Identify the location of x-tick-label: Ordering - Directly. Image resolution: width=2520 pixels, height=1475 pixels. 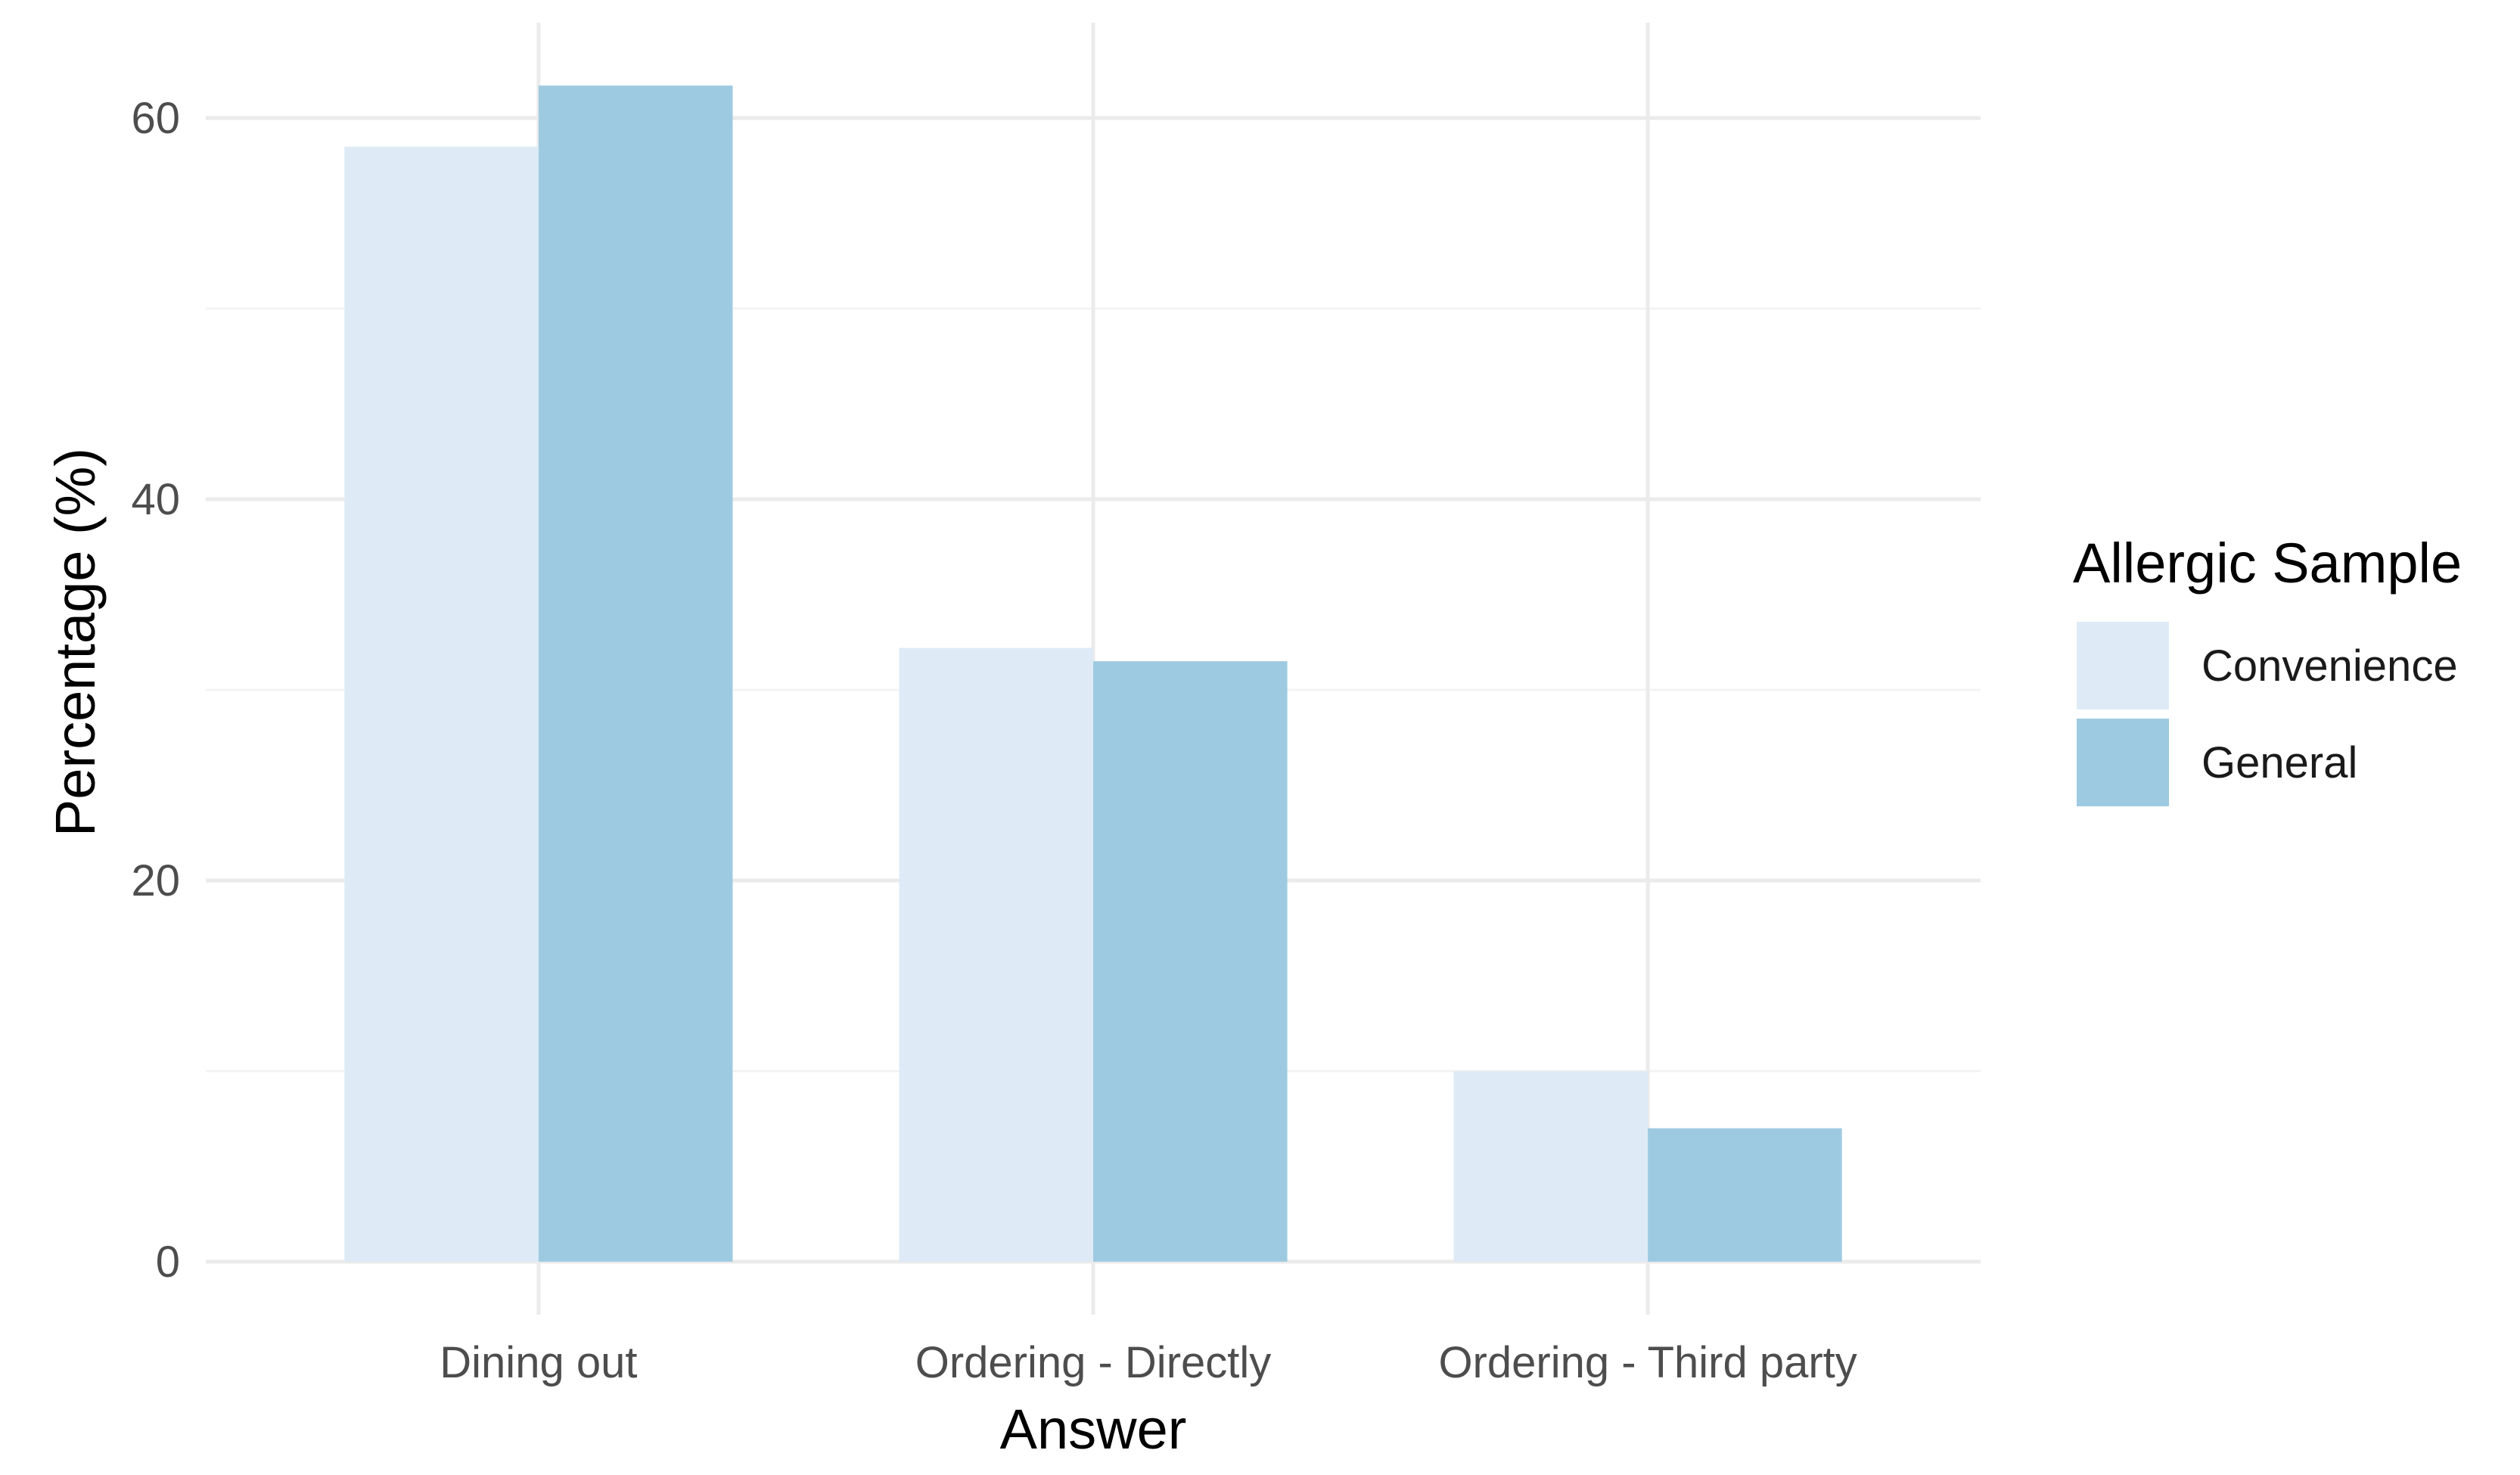
(1093, 1362).